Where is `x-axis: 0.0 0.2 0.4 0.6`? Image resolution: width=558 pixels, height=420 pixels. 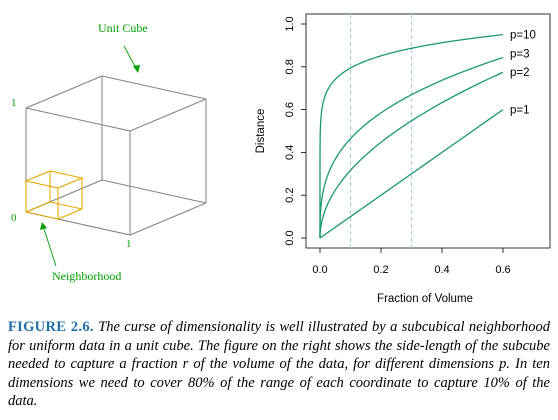
x-axis: 0.0 0.2 0.4 0.6 is located at coordinates (411, 262).